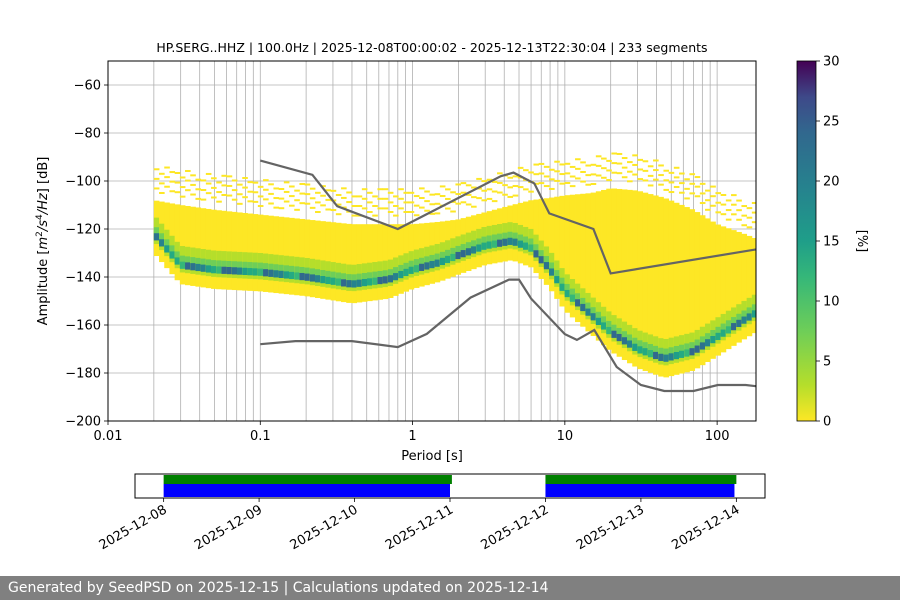  Describe the element at coordinates (432, 456) in the screenshot. I see `x-axis-label: Period [s]` at that location.